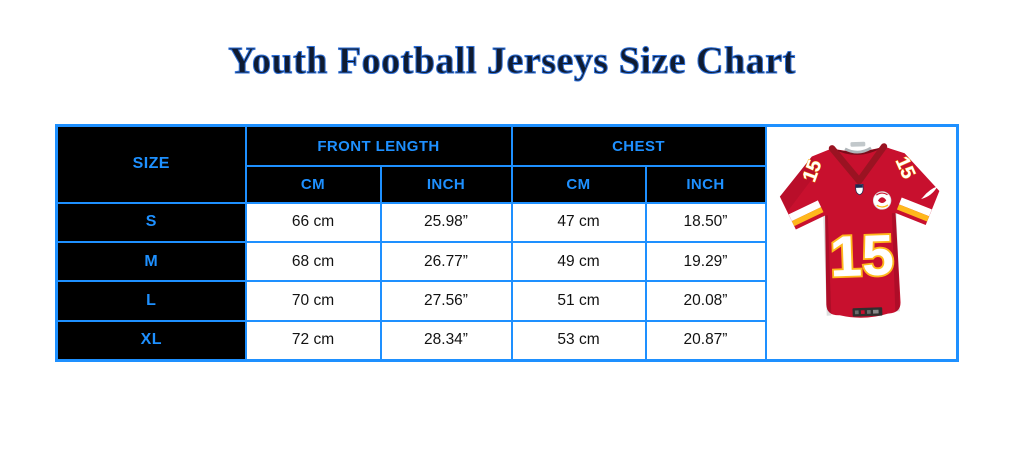 This screenshot has width=1024, height=458. Describe the element at coordinates (313, 340) in the screenshot. I see `front-length-cm-value: 72 cm` at that location.